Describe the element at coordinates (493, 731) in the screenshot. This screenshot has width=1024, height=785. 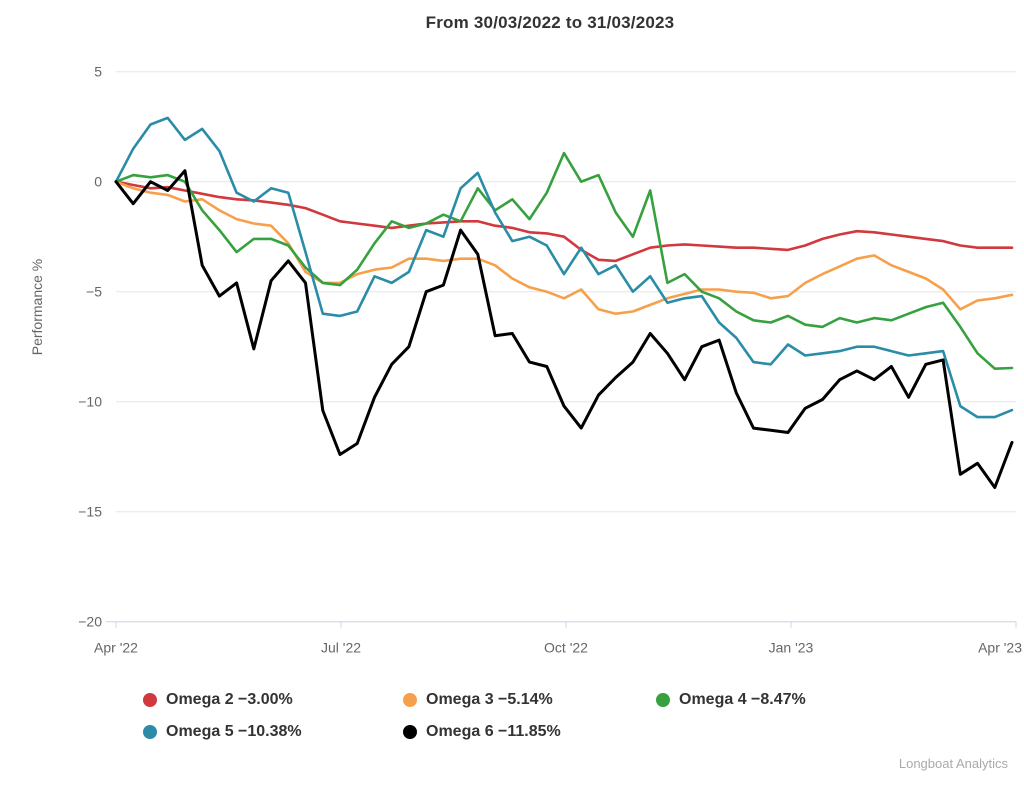
I see `legend-label: Omega 6 −11.85%` at that location.